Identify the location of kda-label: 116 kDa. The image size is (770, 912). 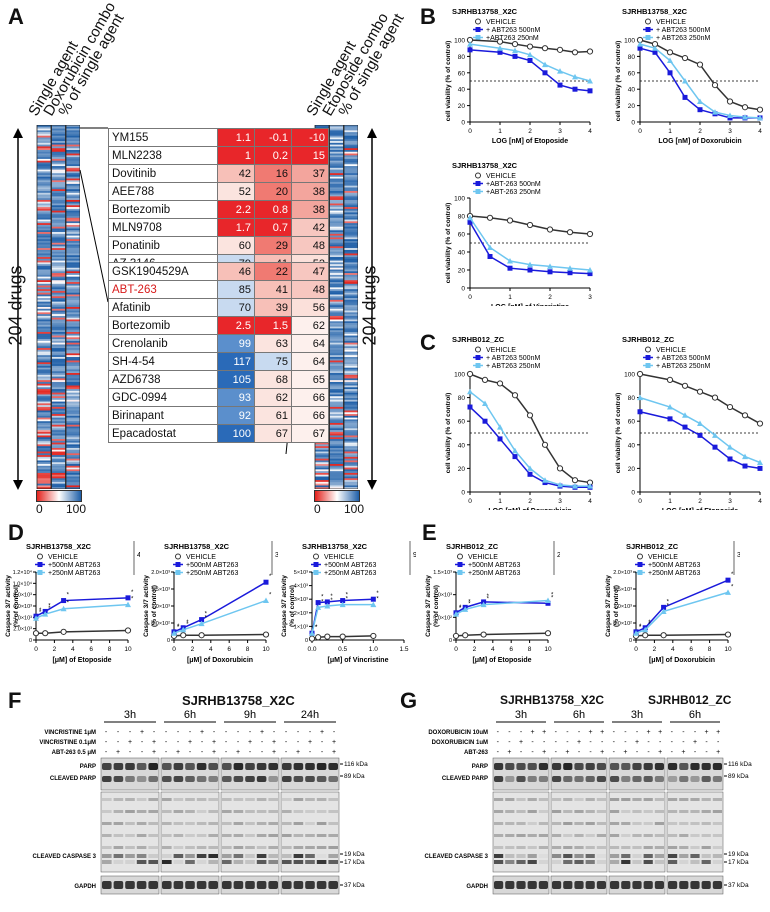
(356, 764).